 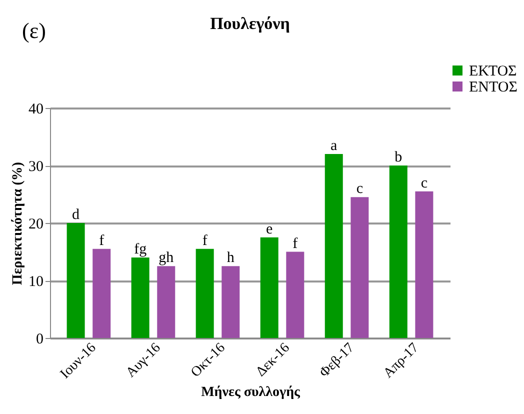 What do you see at coordinates (141, 250) in the screenshot?
I see `data-label: fg` at bounding box center [141, 250].